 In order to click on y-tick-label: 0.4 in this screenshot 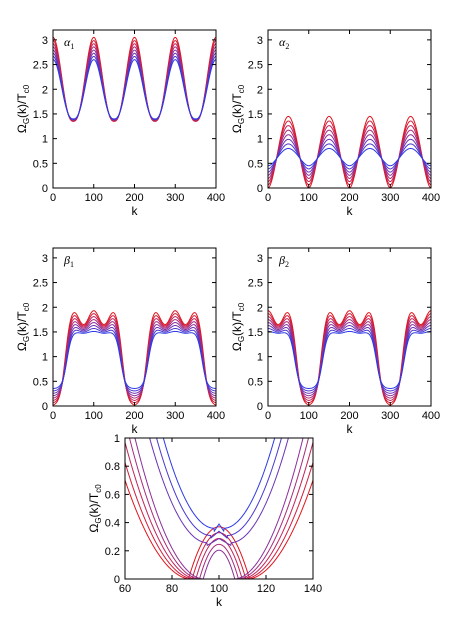, I will do `click(112, 524)`.